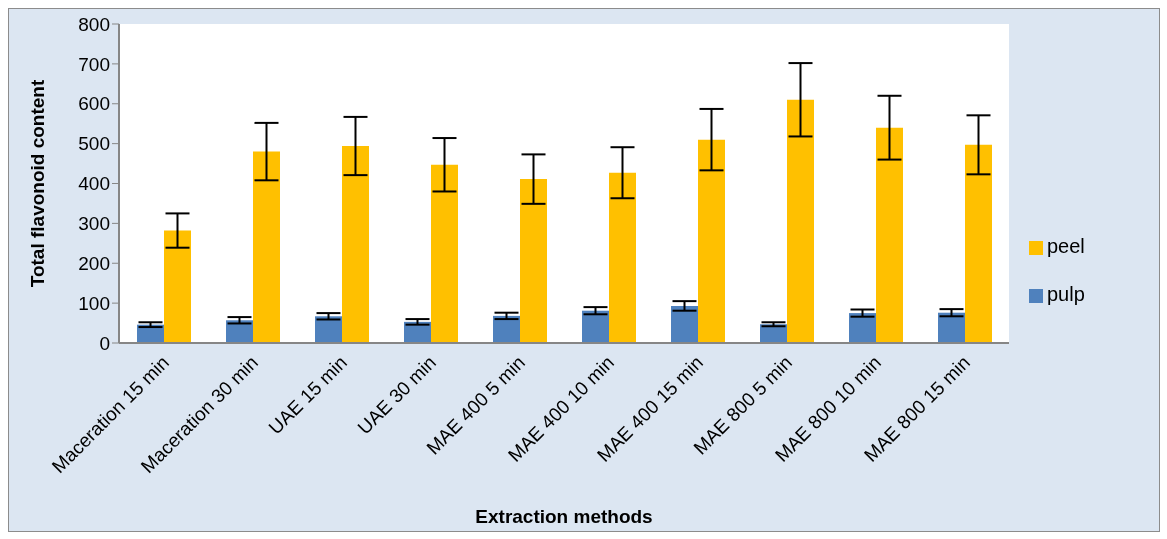  Describe the element at coordinates (94, 64) in the screenshot. I see `y-tick-label: 700` at that location.